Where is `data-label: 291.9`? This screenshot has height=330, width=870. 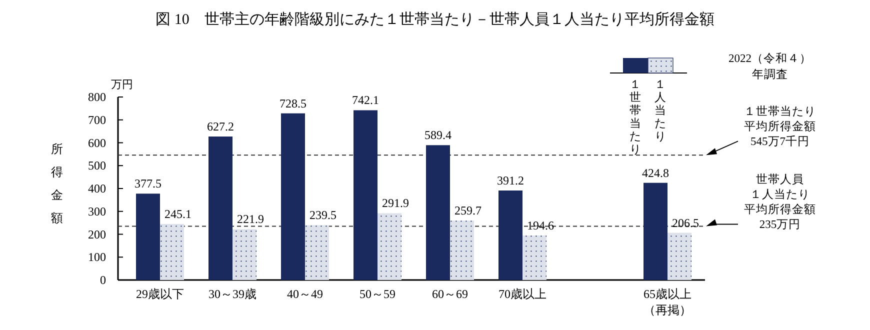
data-label: 291.9 is located at coordinates (395, 203).